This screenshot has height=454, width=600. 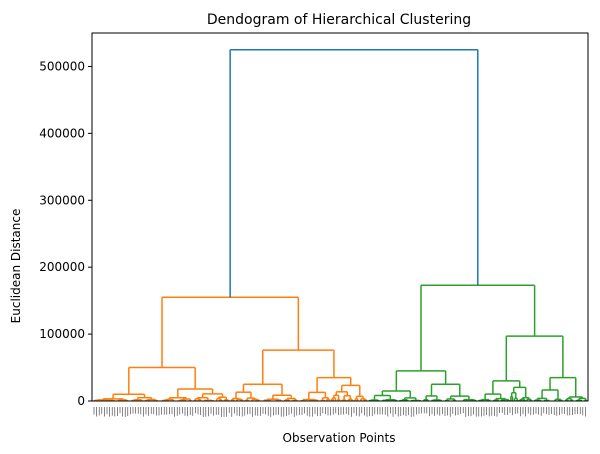 I want to click on y-tick-label-2: 200000, so click(x=62, y=267).